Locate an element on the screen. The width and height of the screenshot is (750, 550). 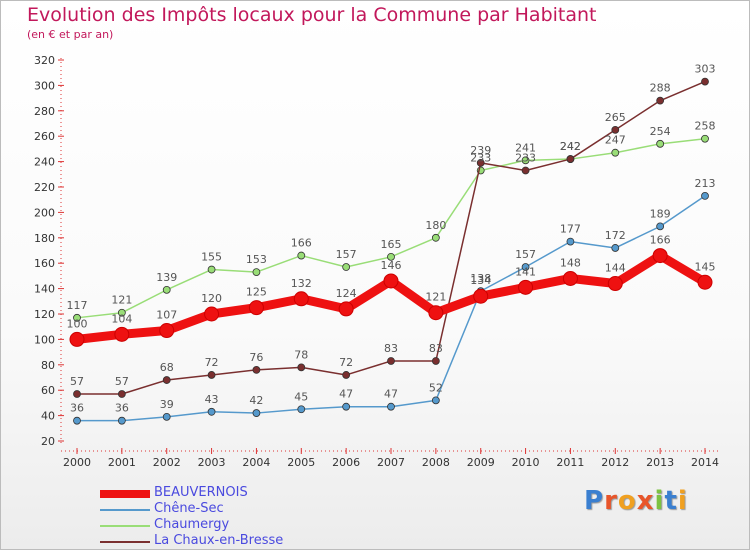
y-tick-label: 300 is located at coordinates (44, 85).